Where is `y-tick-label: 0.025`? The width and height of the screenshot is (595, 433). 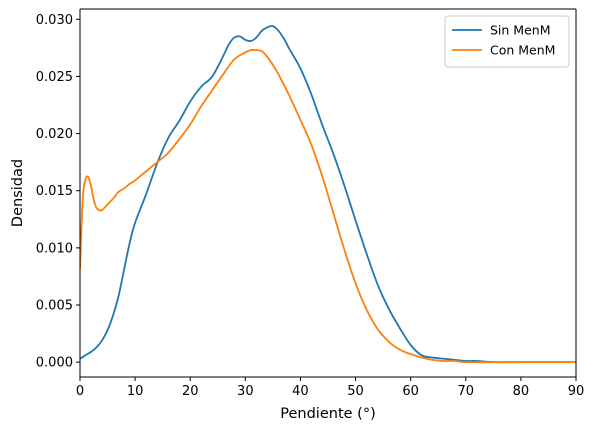 y-tick-label: 0.025 is located at coordinates (54, 77).